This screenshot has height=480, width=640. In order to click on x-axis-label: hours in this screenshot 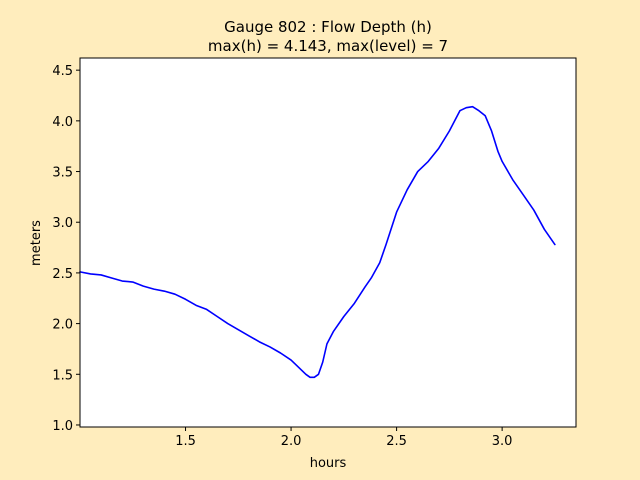, I will do `click(328, 463)`.